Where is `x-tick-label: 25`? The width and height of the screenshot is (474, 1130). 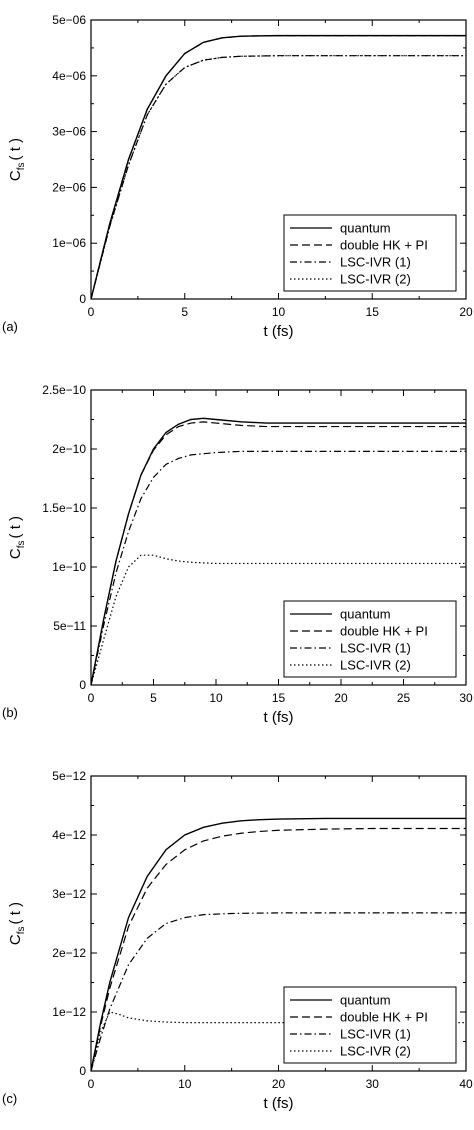 x-tick-label: 25 is located at coordinates (404, 698).